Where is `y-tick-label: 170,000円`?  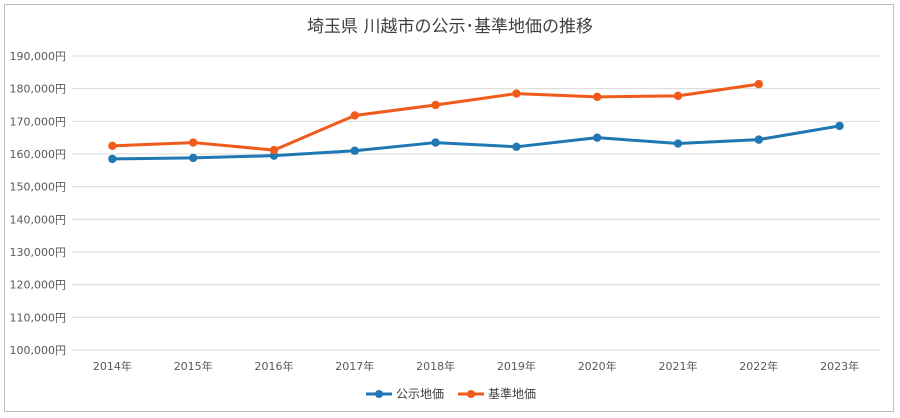 y-tick-label: 170,000円 is located at coordinates (38, 121).